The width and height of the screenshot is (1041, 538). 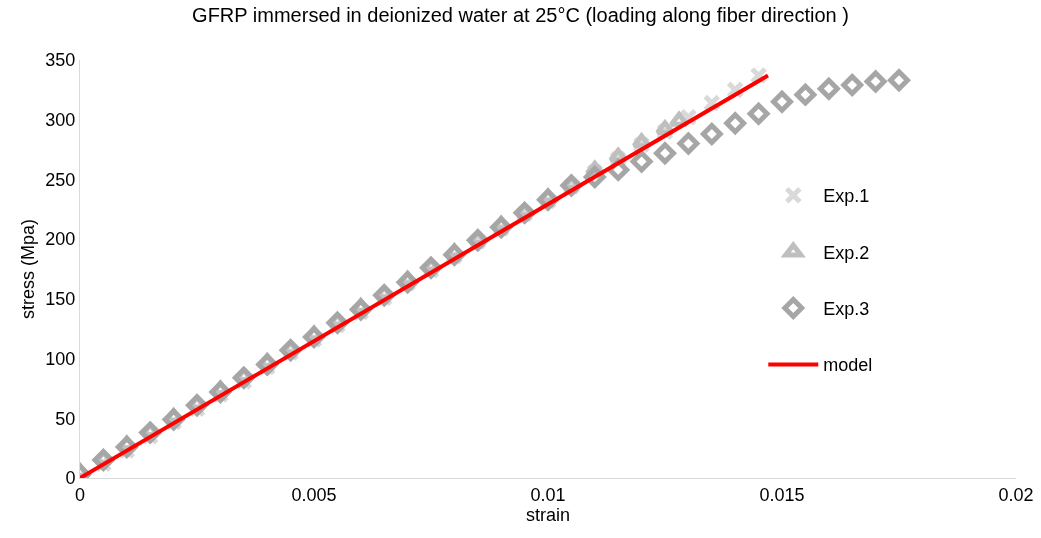 I want to click on chart-title: GFRP immersed in deionized water at 25°C (loading along fiber direction ), so click(x=520, y=15).